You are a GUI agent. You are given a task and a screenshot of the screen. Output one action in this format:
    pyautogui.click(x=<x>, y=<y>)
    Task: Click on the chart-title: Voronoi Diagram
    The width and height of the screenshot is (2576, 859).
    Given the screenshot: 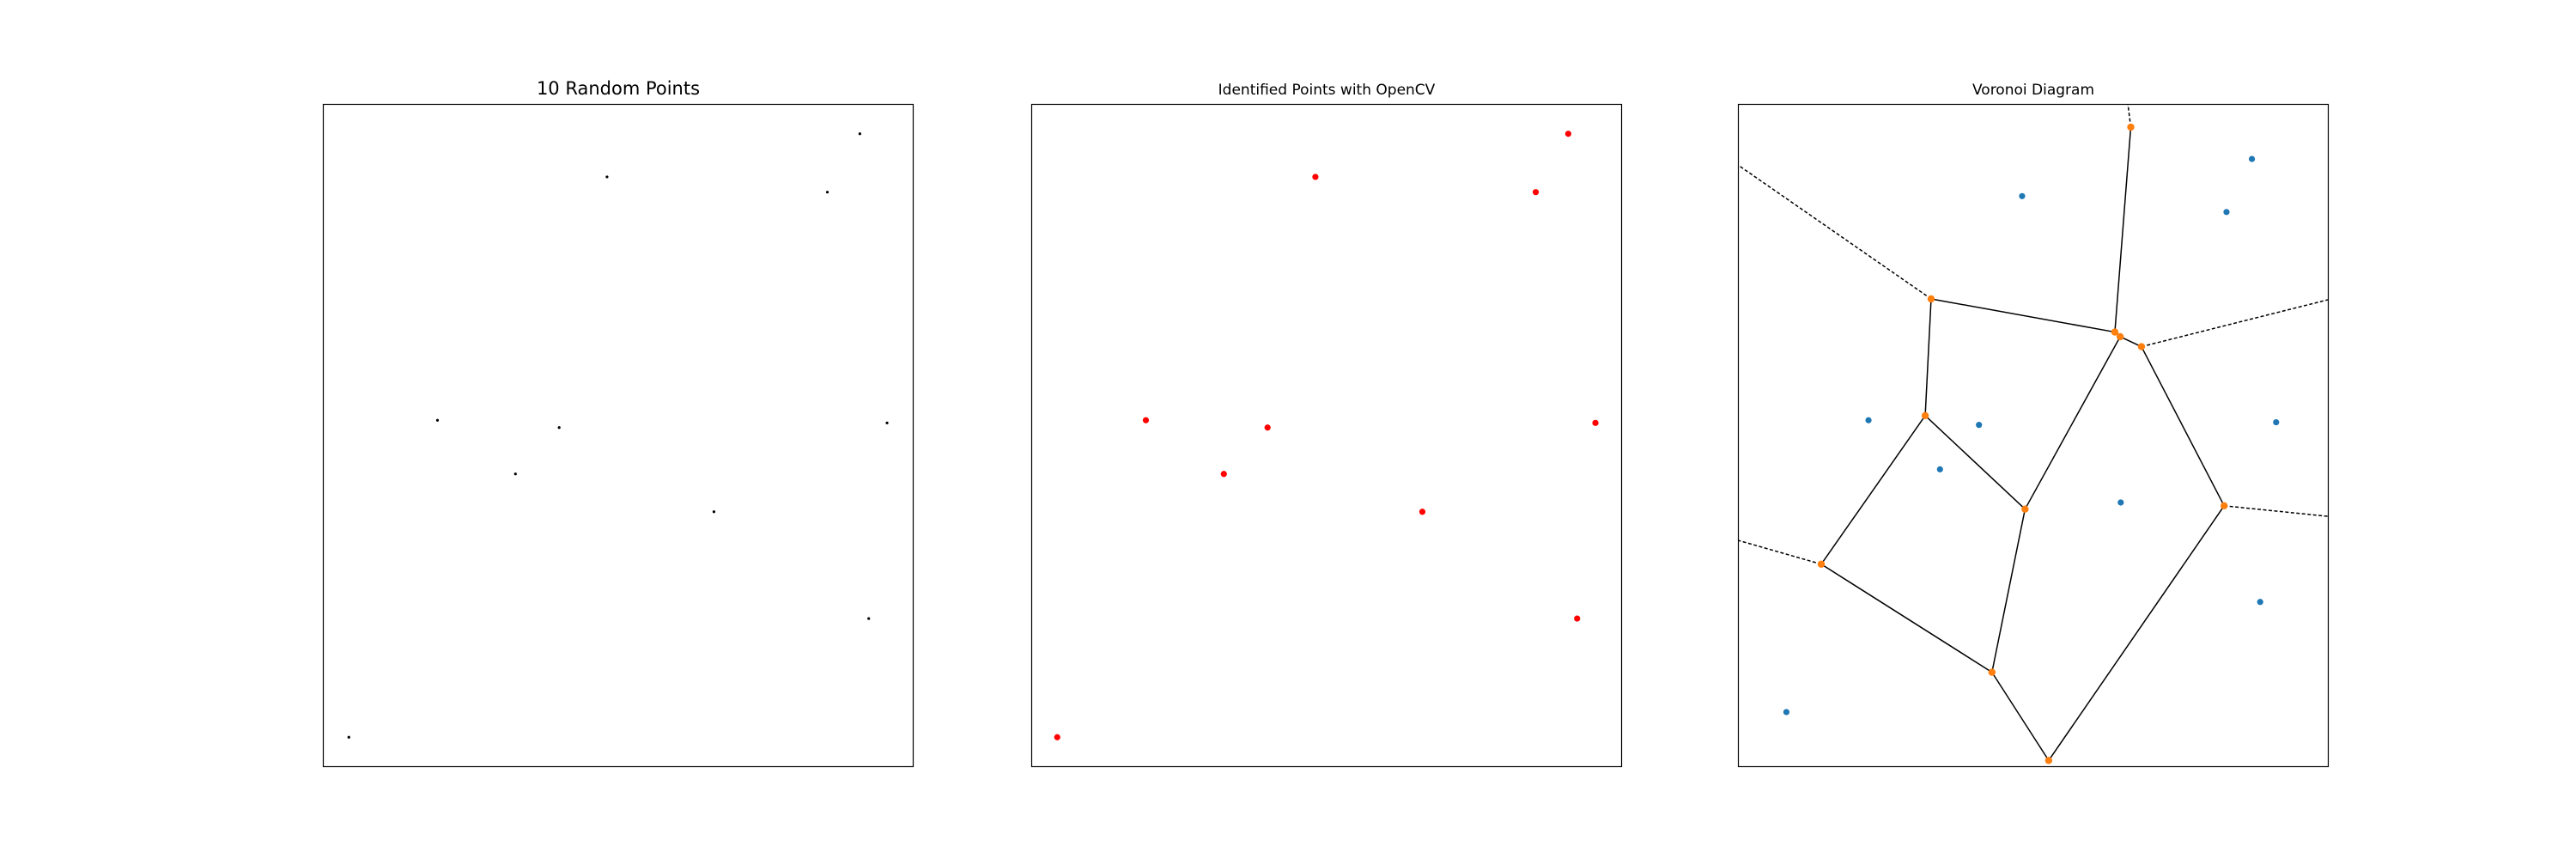 What is the action you would take?
    pyautogui.click(x=2033, y=91)
    